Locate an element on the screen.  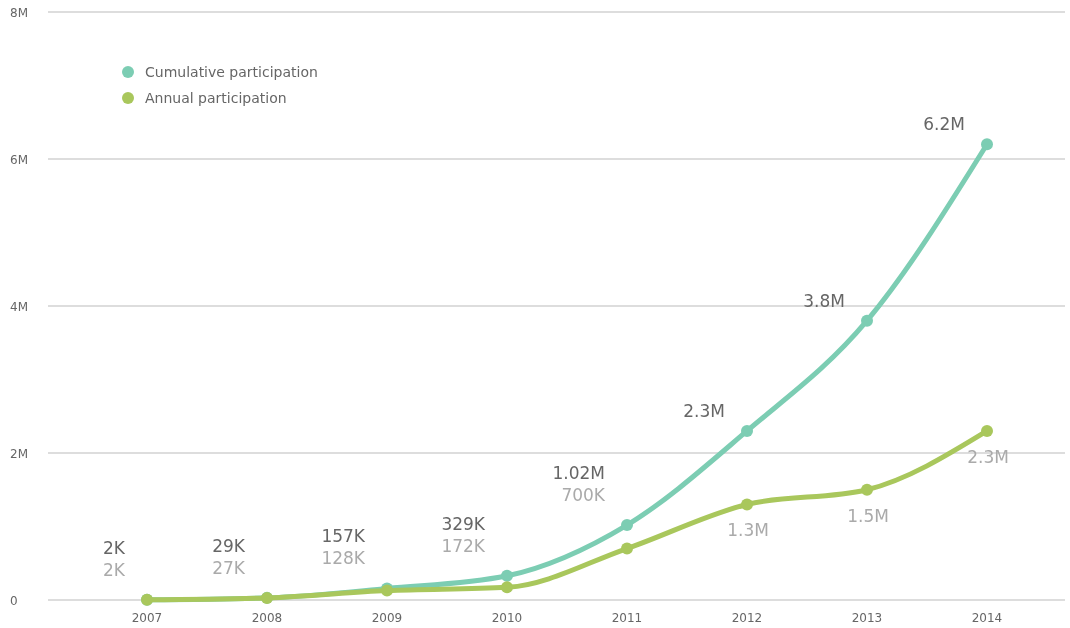
legend-label: Cumulative participation is located at coordinates (231, 72).